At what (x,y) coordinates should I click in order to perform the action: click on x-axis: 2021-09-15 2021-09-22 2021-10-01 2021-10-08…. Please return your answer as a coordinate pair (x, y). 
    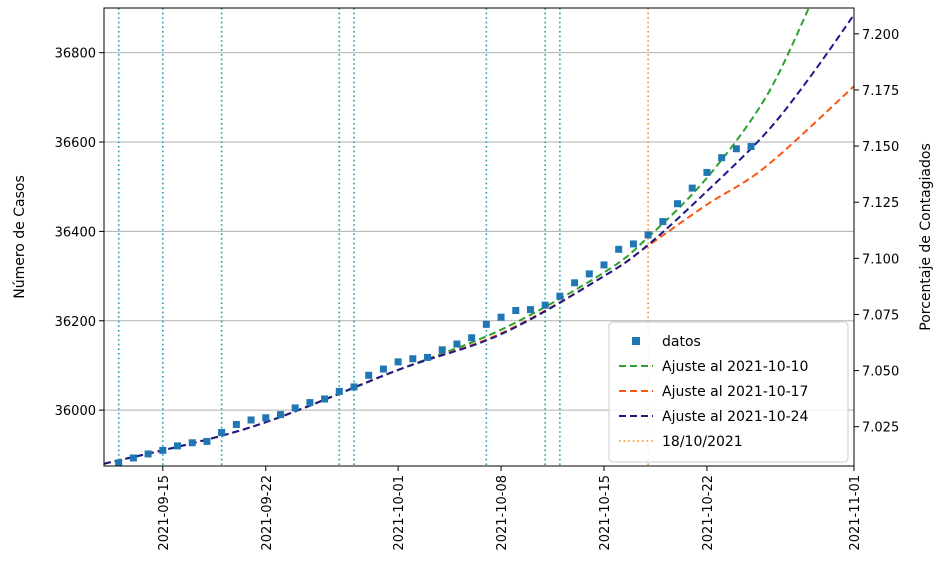
    Looking at the image, I should click on (510, 508).